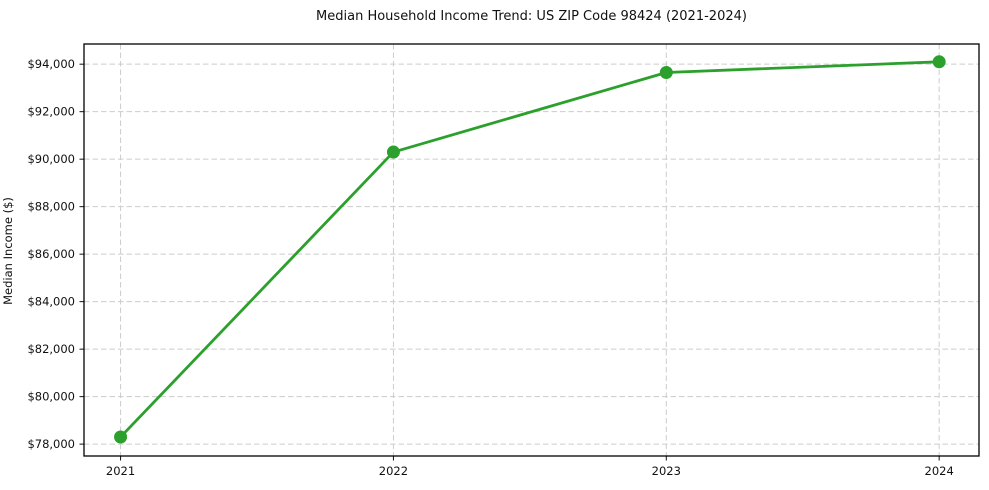 The width and height of the screenshot is (989, 490). I want to click on x-tick-label: 2024, so click(939, 471).